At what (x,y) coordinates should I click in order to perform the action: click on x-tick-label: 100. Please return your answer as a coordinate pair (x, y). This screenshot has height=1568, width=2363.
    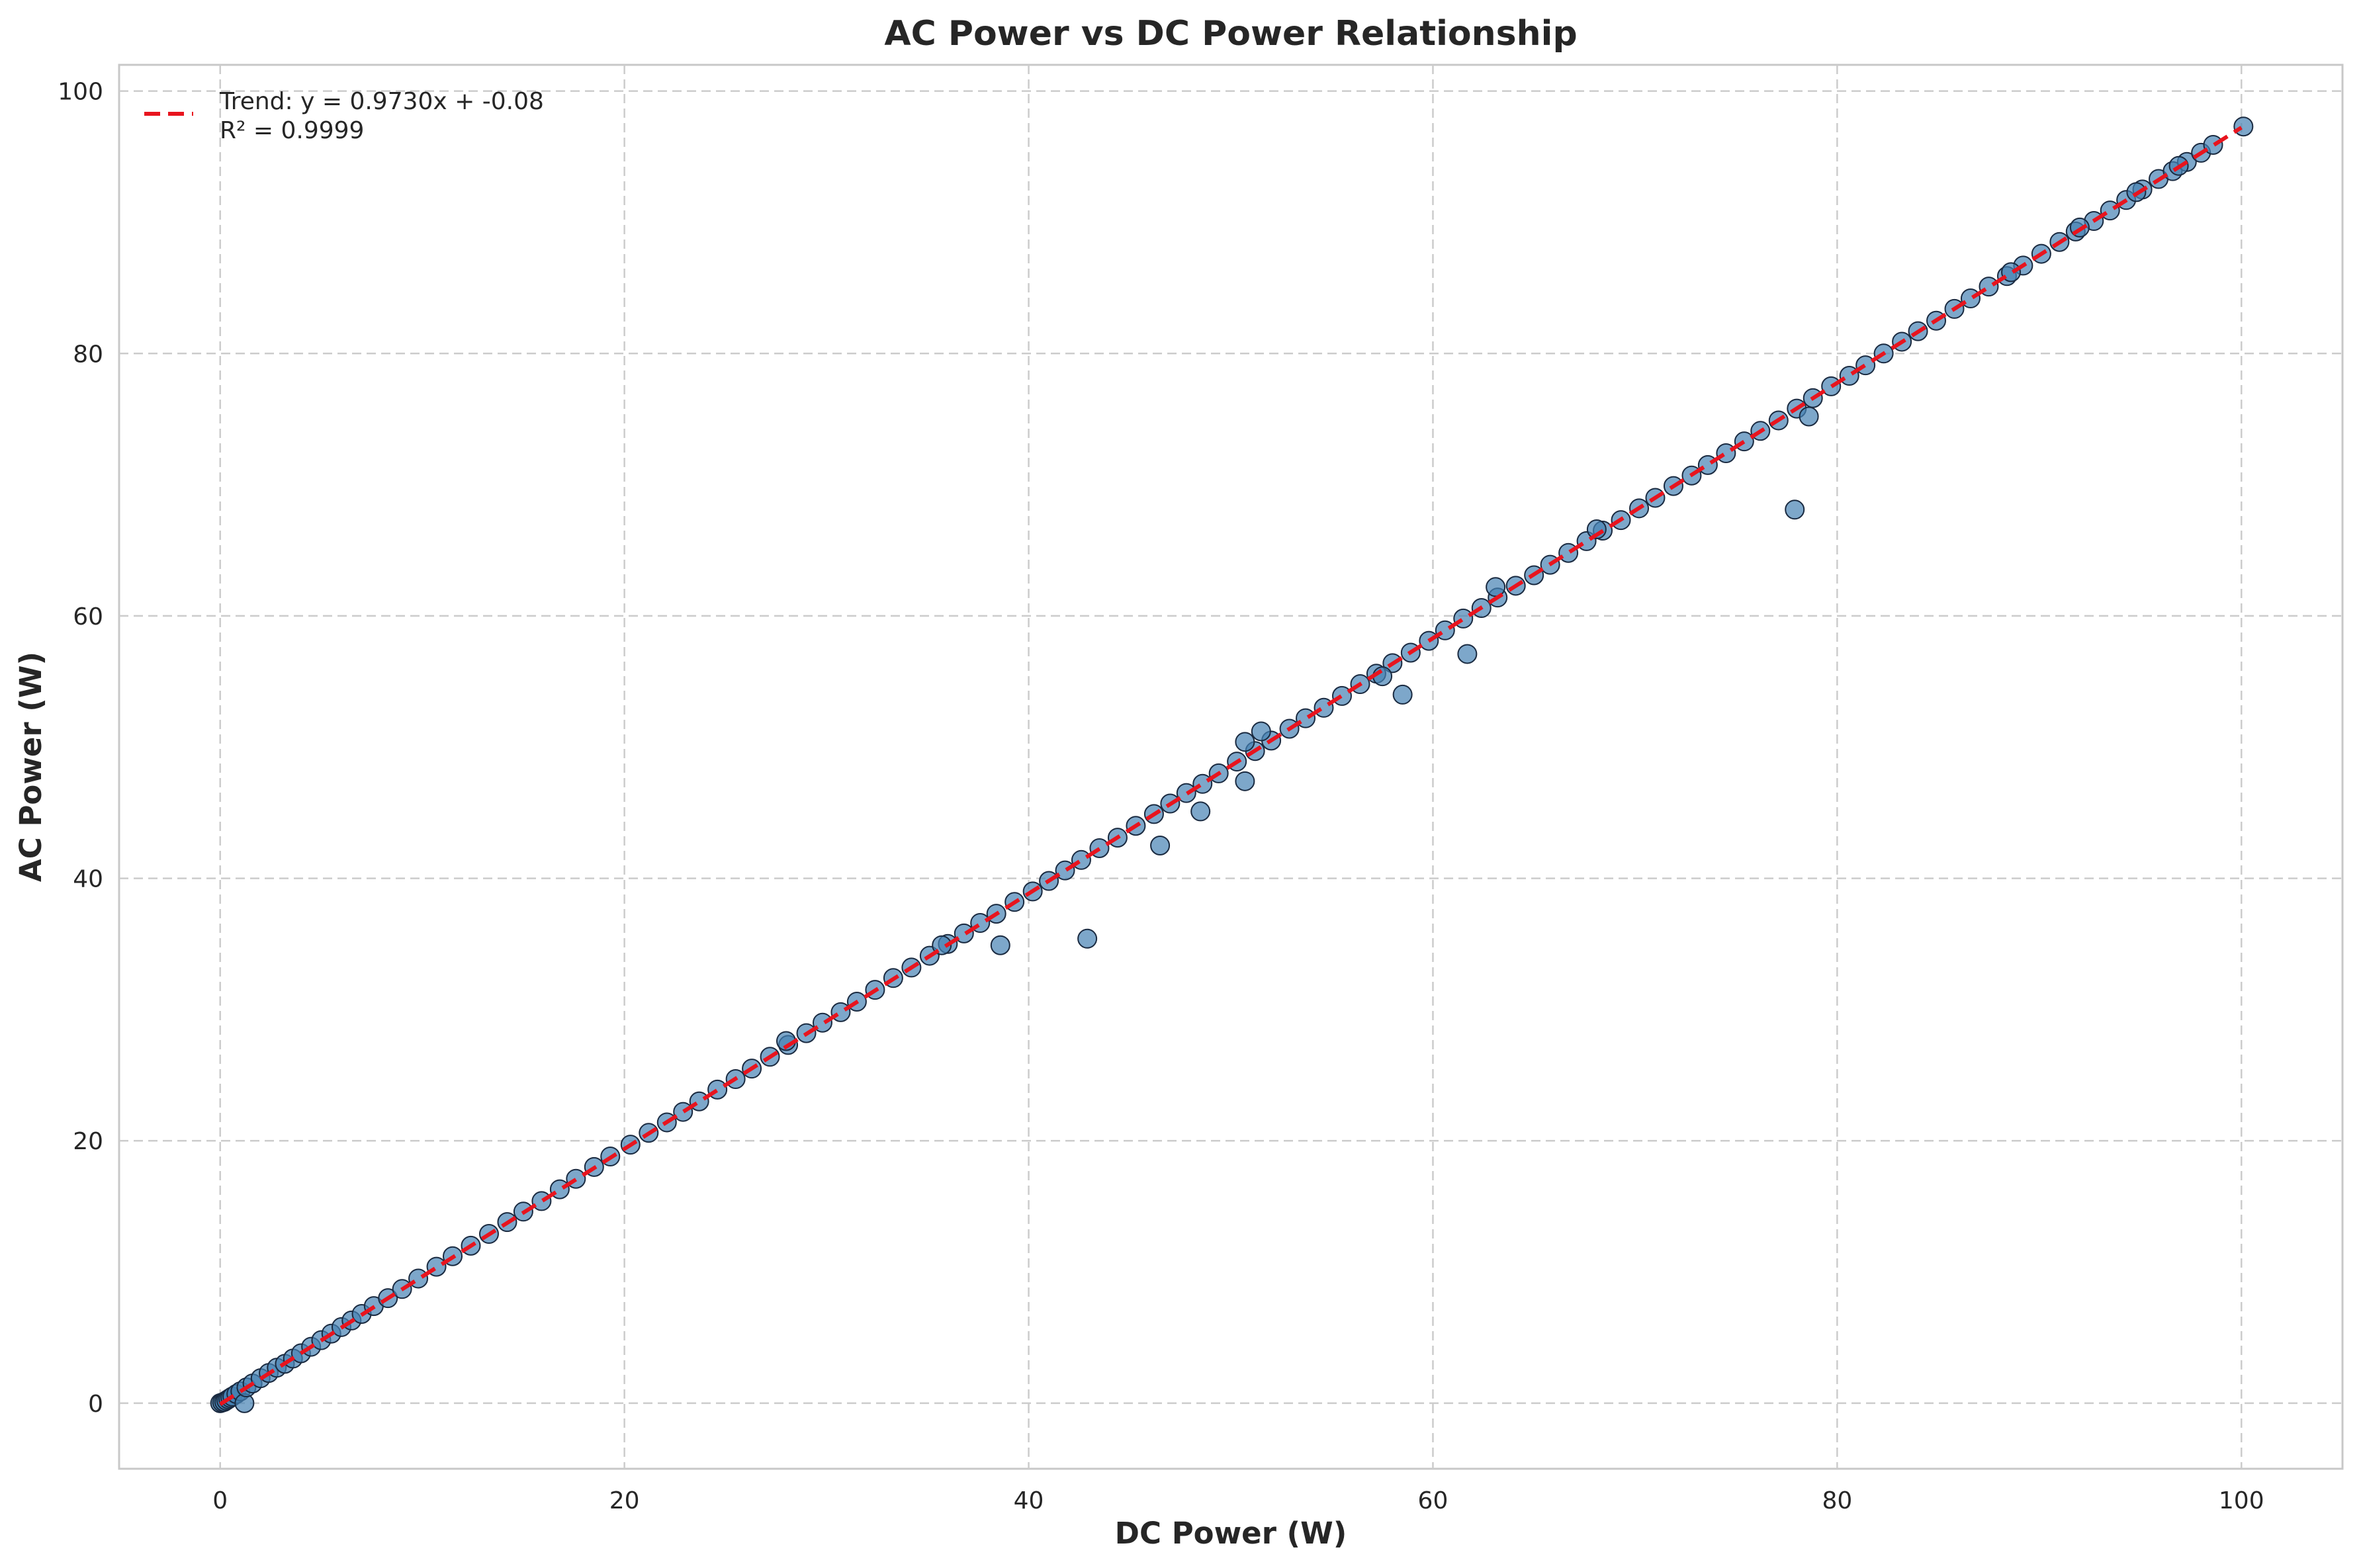
    Looking at the image, I should click on (2241, 1501).